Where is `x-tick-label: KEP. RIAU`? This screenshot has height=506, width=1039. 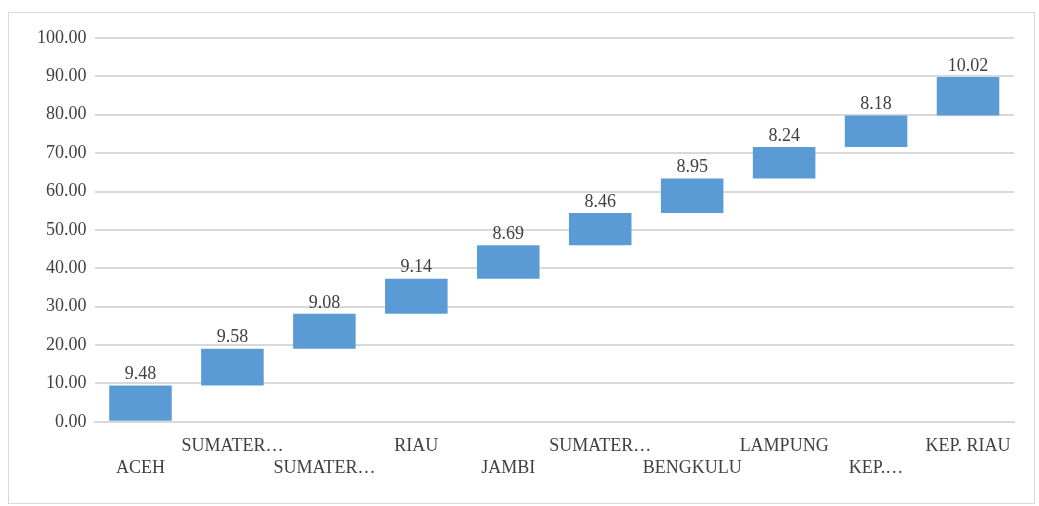
x-tick-label: KEP. RIAU is located at coordinates (968, 445).